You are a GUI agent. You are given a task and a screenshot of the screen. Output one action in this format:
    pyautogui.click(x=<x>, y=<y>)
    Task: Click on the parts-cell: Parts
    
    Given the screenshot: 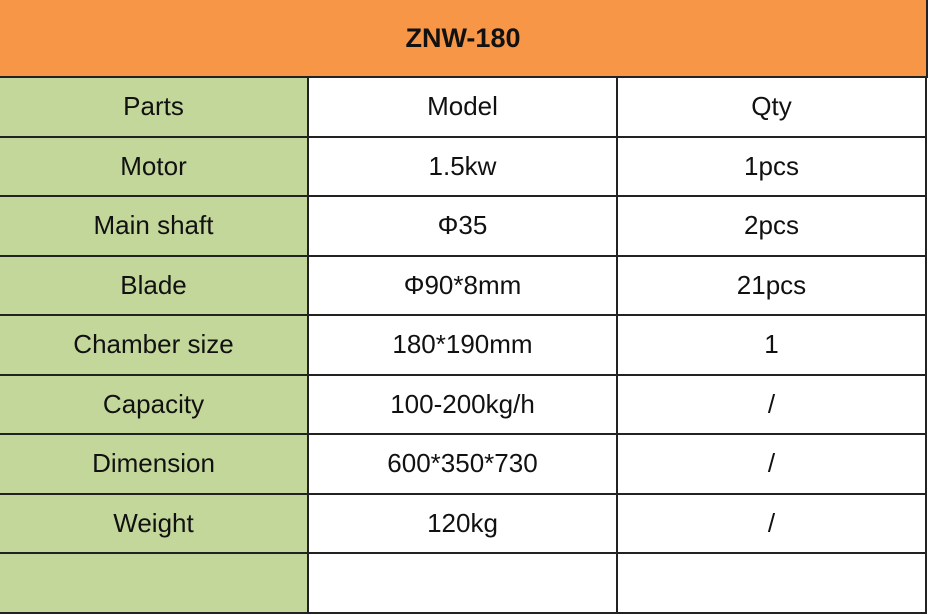 What is the action you would take?
    pyautogui.click(x=154, y=108)
    